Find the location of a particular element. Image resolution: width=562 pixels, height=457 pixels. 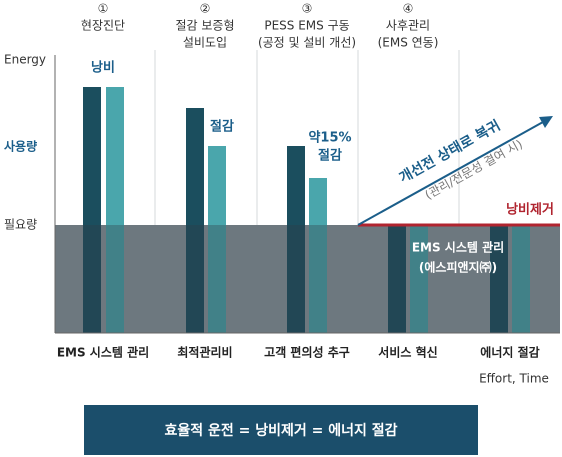

step-marker: ② is located at coordinates (205, 9).